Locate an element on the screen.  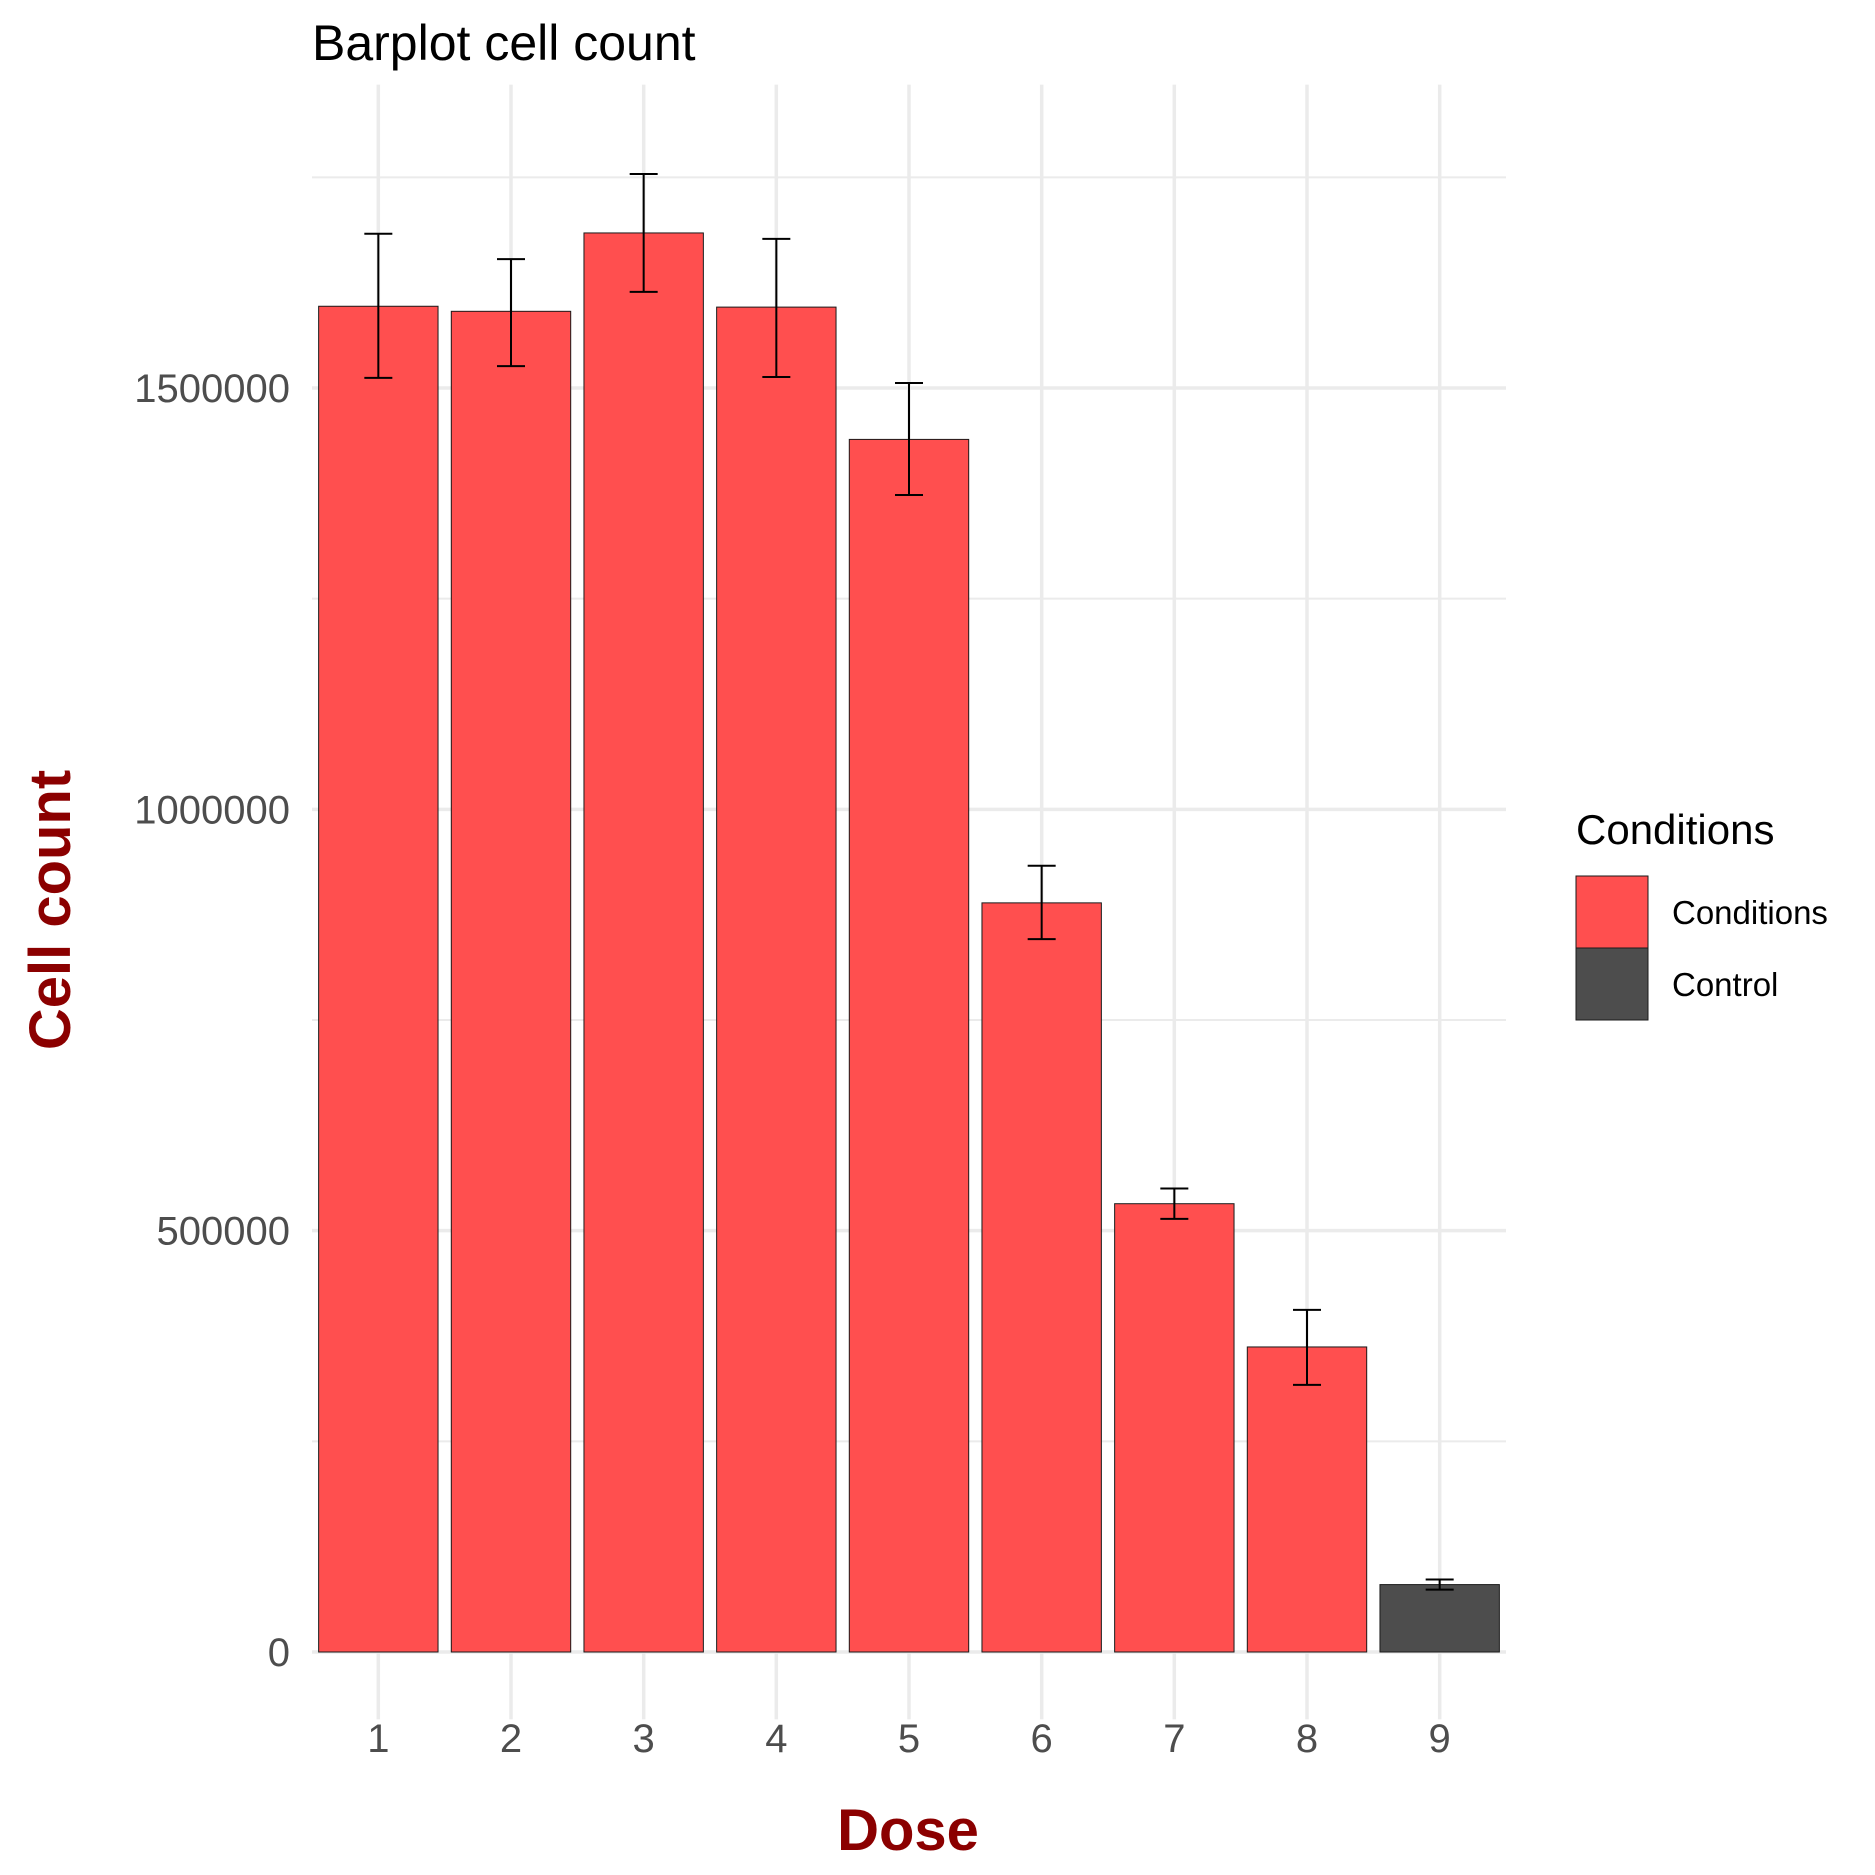
y-tick-label: 500000 is located at coordinates (223, 1232).